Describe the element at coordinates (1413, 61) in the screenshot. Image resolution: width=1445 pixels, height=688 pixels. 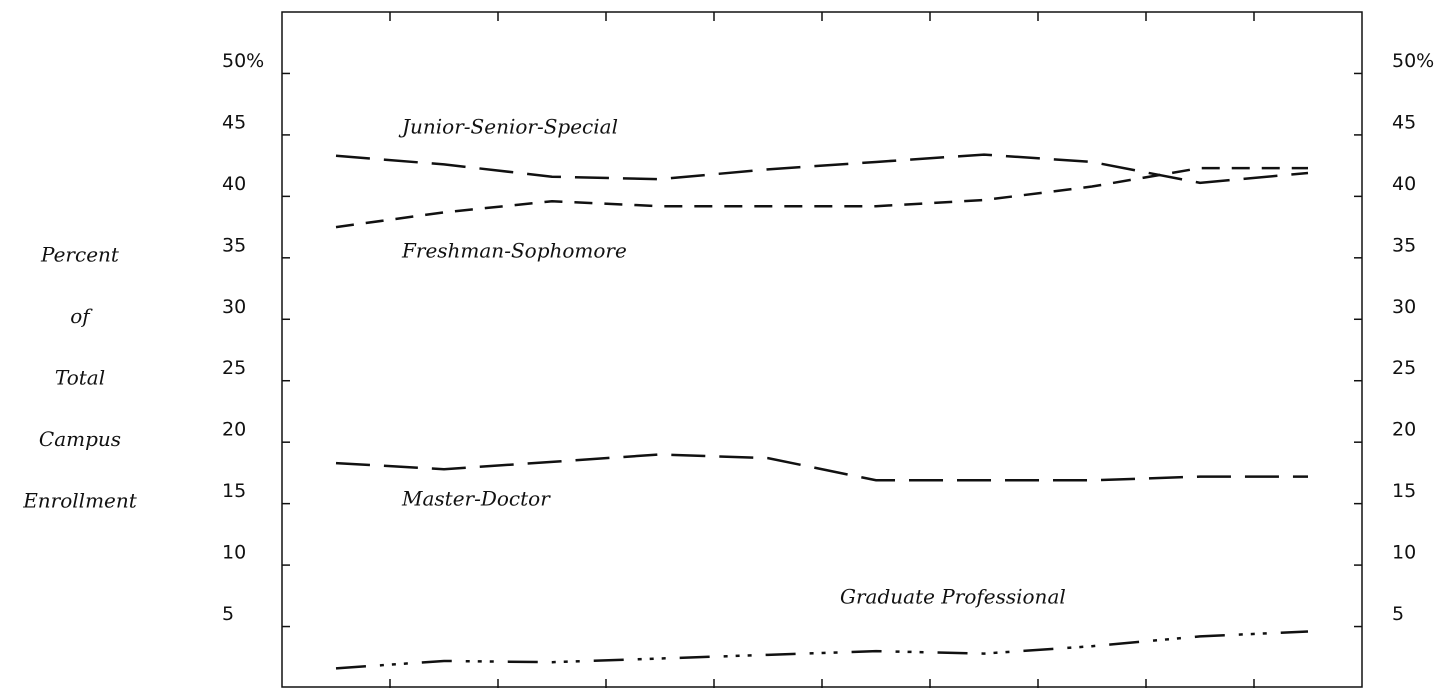
I see `y2-tick-label: 50%` at that location.